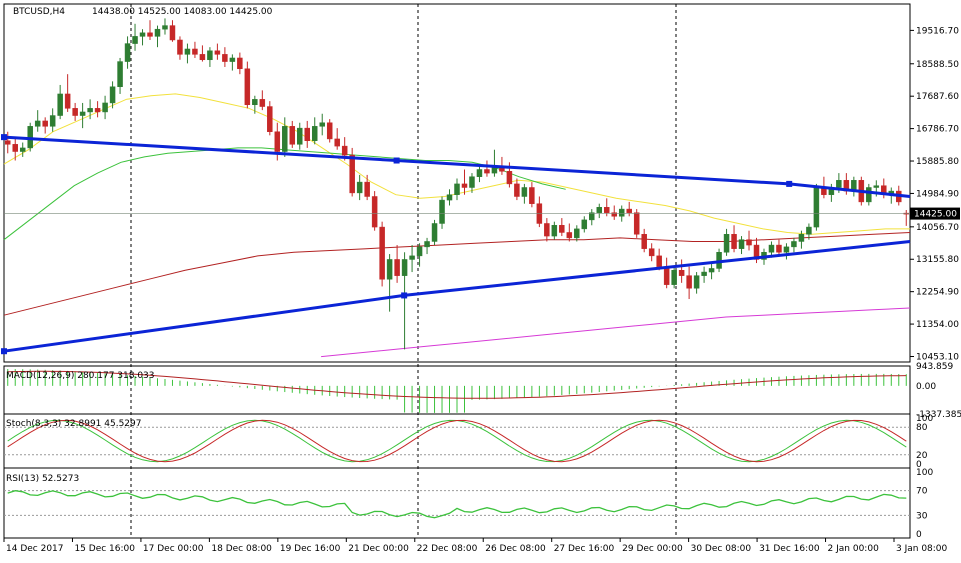 This screenshot has width=961, height=563. I want to click on y-tick-label: 16786.70, so click(937, 130).